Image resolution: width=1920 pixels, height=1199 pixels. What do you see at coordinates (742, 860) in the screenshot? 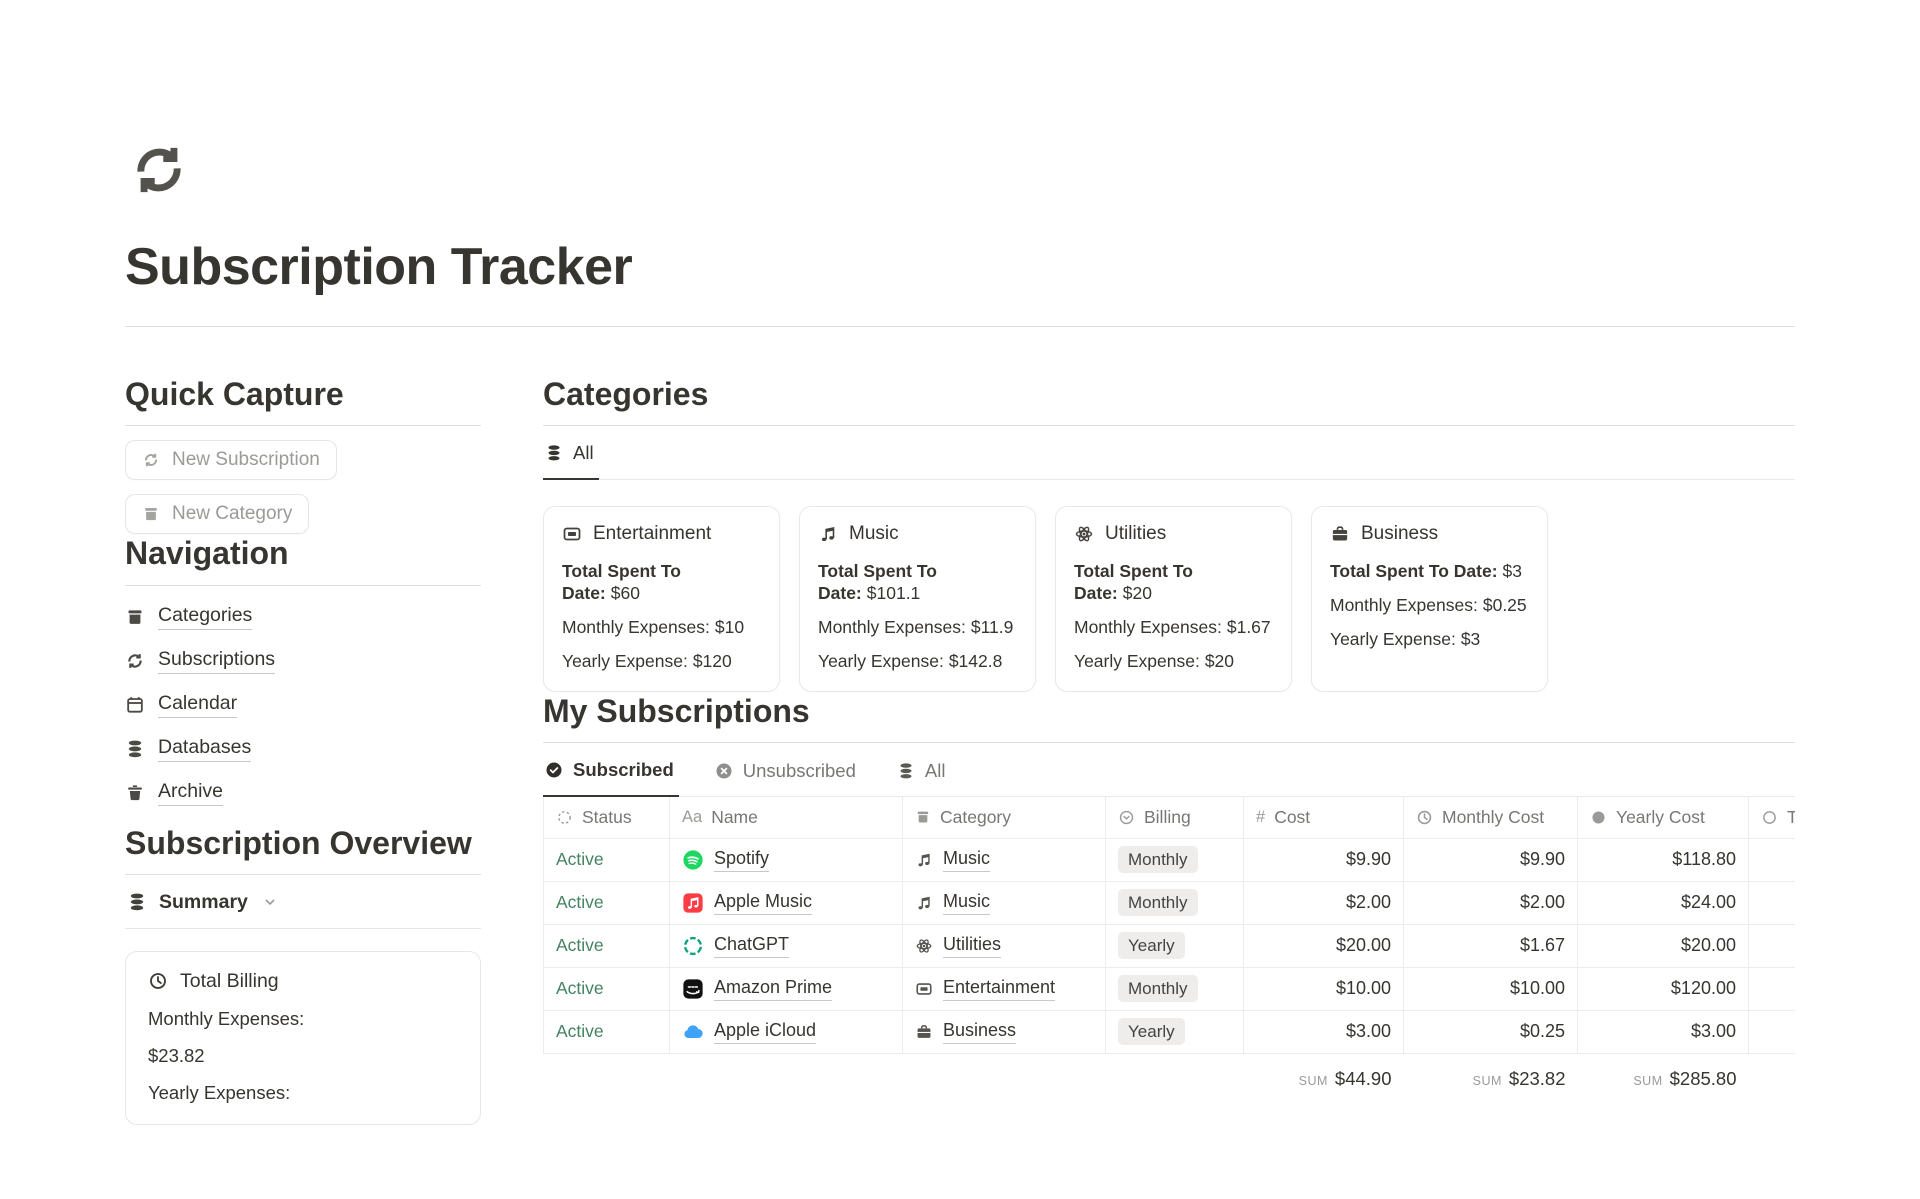
I see `subscription-link: Spotify` at bounding box center [742, 860].